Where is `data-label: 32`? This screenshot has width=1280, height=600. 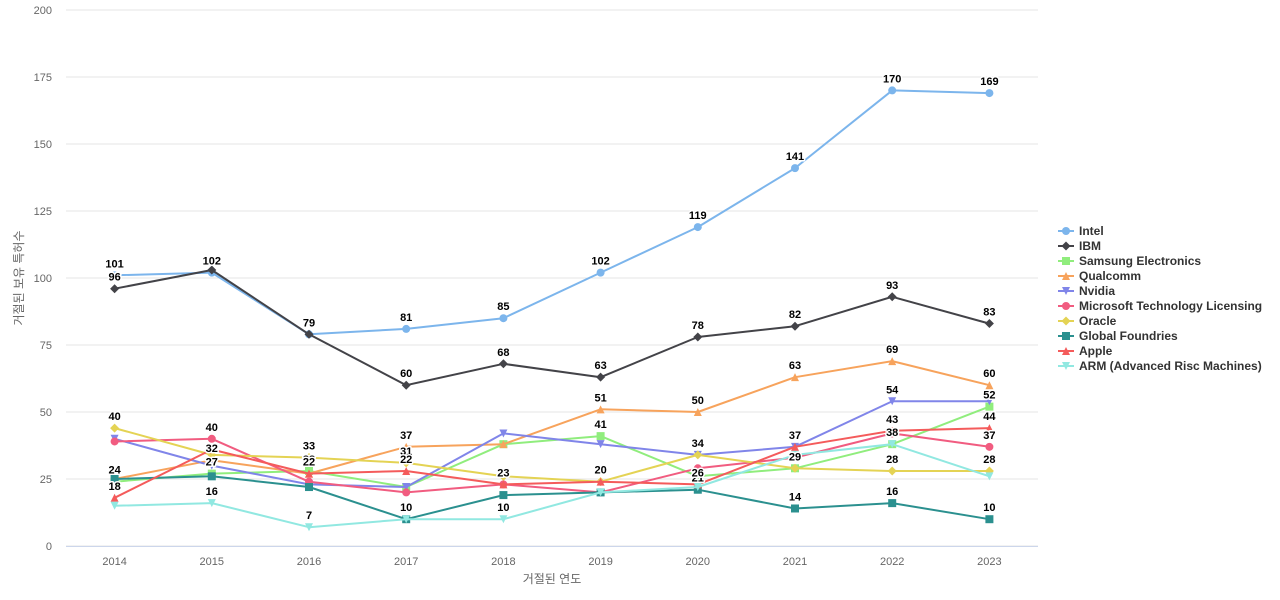
data-label: 32 is located at coordinates (212, 449).